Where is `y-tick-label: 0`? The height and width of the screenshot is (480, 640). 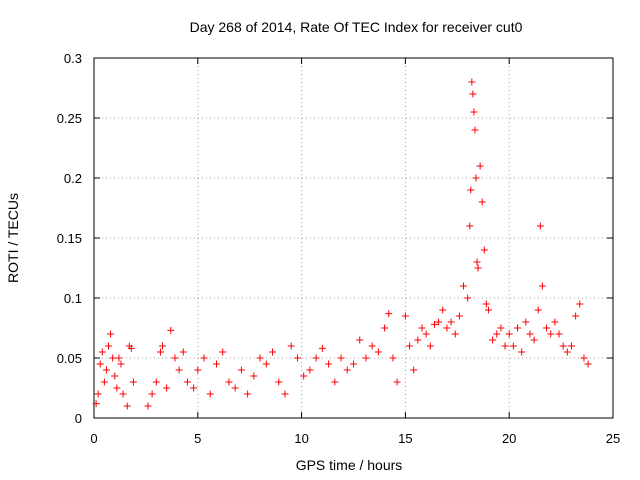
y-tick-label: 0 is located at coordinates (78, 418).